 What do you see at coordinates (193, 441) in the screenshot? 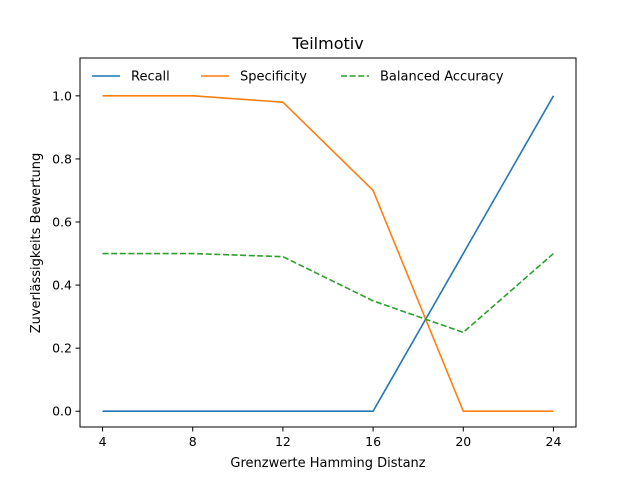
I see `x-tick-label: 8` at bounding box center [193, 441].